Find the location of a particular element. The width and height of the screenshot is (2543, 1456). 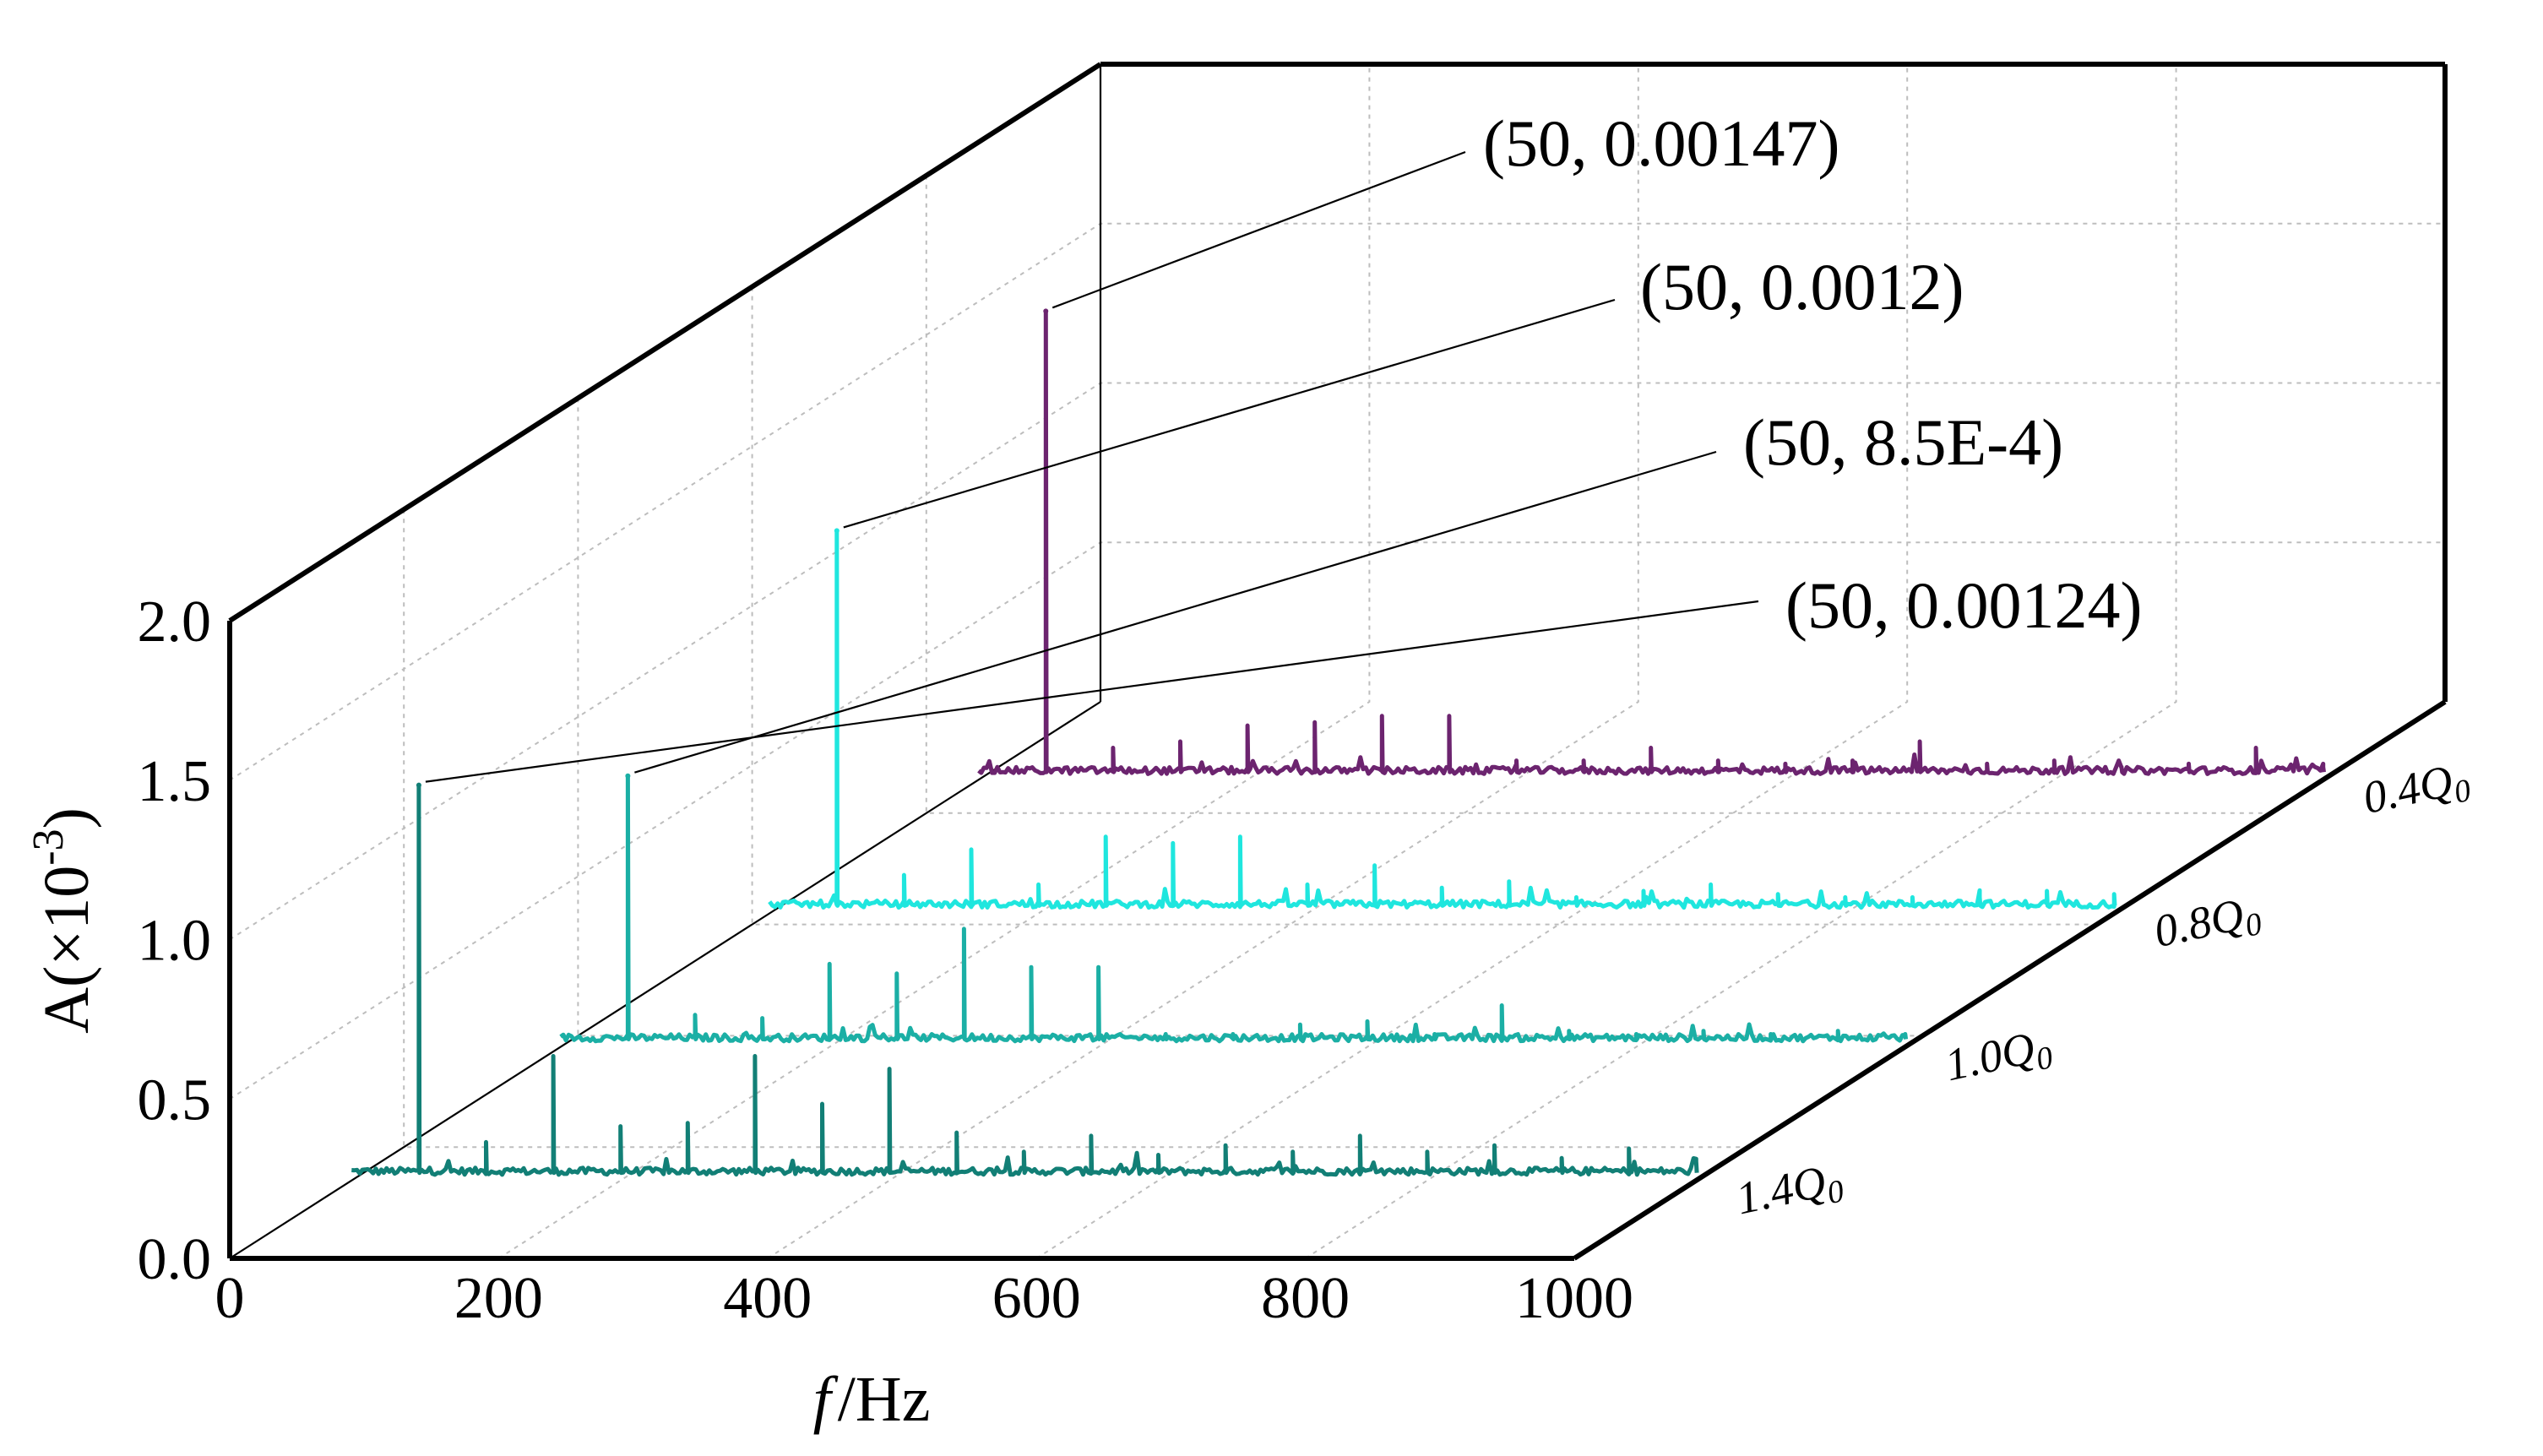

top-left-depth-edge is located at coordinates (665, 342).